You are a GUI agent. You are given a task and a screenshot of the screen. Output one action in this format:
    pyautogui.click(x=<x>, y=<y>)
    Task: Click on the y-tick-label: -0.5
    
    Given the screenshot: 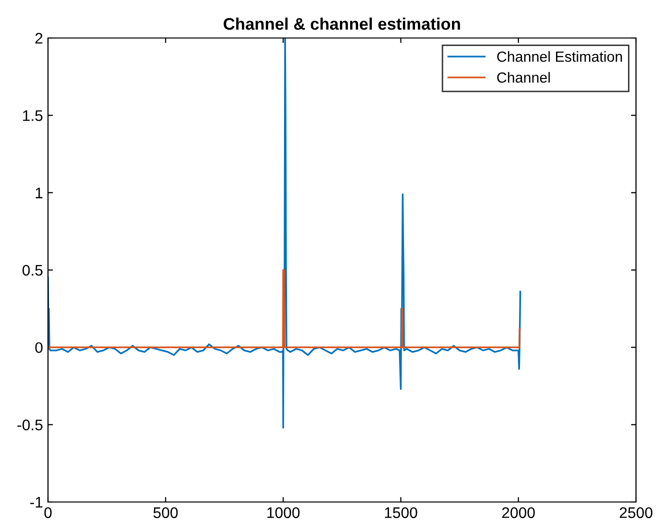 What is the action you would take?
    pyautogui.click(x=29, y=425)
    